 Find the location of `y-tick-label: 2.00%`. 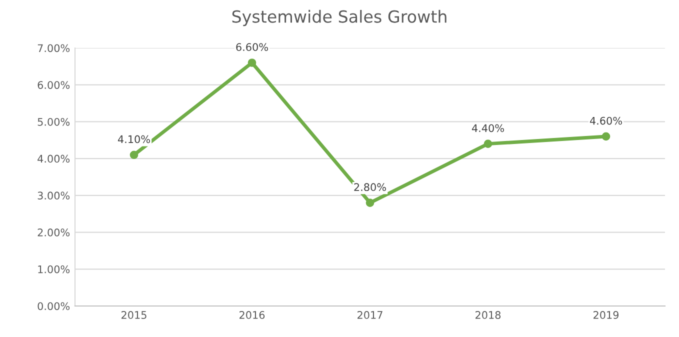

y-tick-label: 2.00% is located at coordinates (54, 232).